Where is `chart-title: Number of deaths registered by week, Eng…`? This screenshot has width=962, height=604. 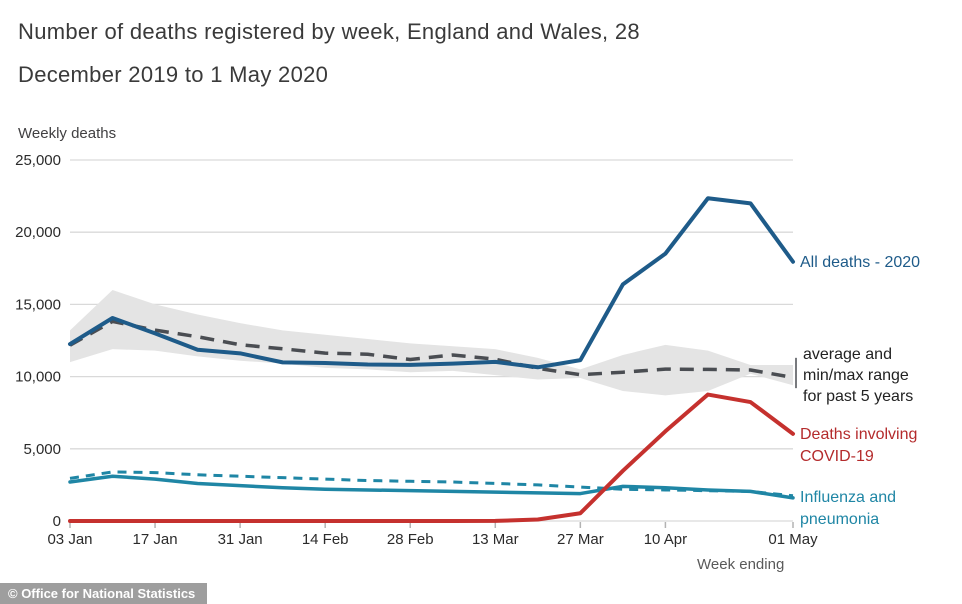
chart-title: Number of deaths registered by week, Eng… is located at coordinates (329, 53).